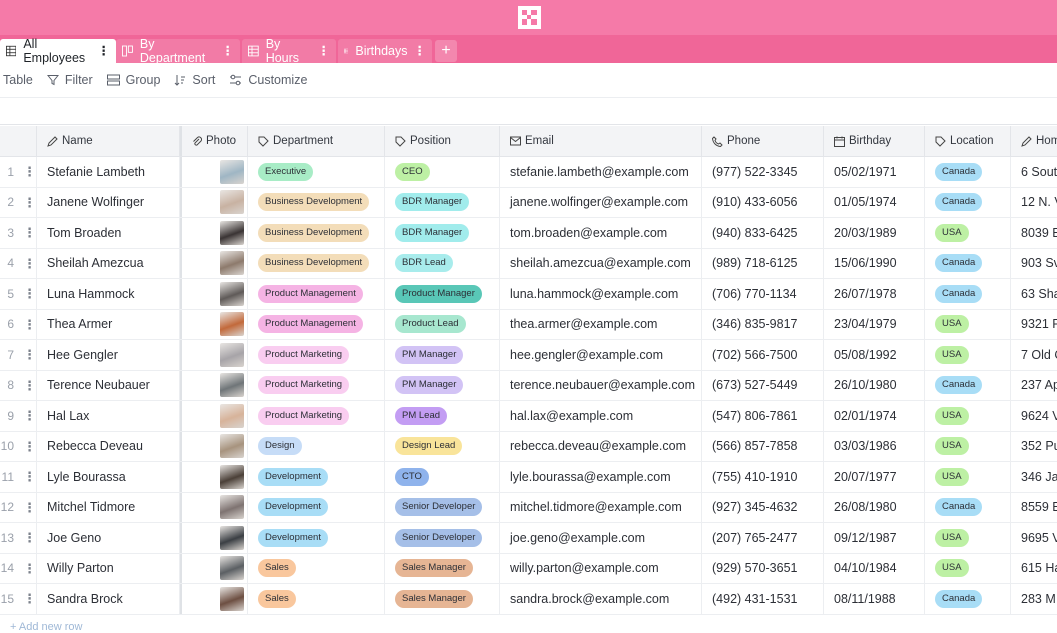 The width and height of the screenshot is (1057, 633). Describe the element at coordinates (178, 51) in the screenshot. I see `tab-by-department: By Department ⋮` at that location.